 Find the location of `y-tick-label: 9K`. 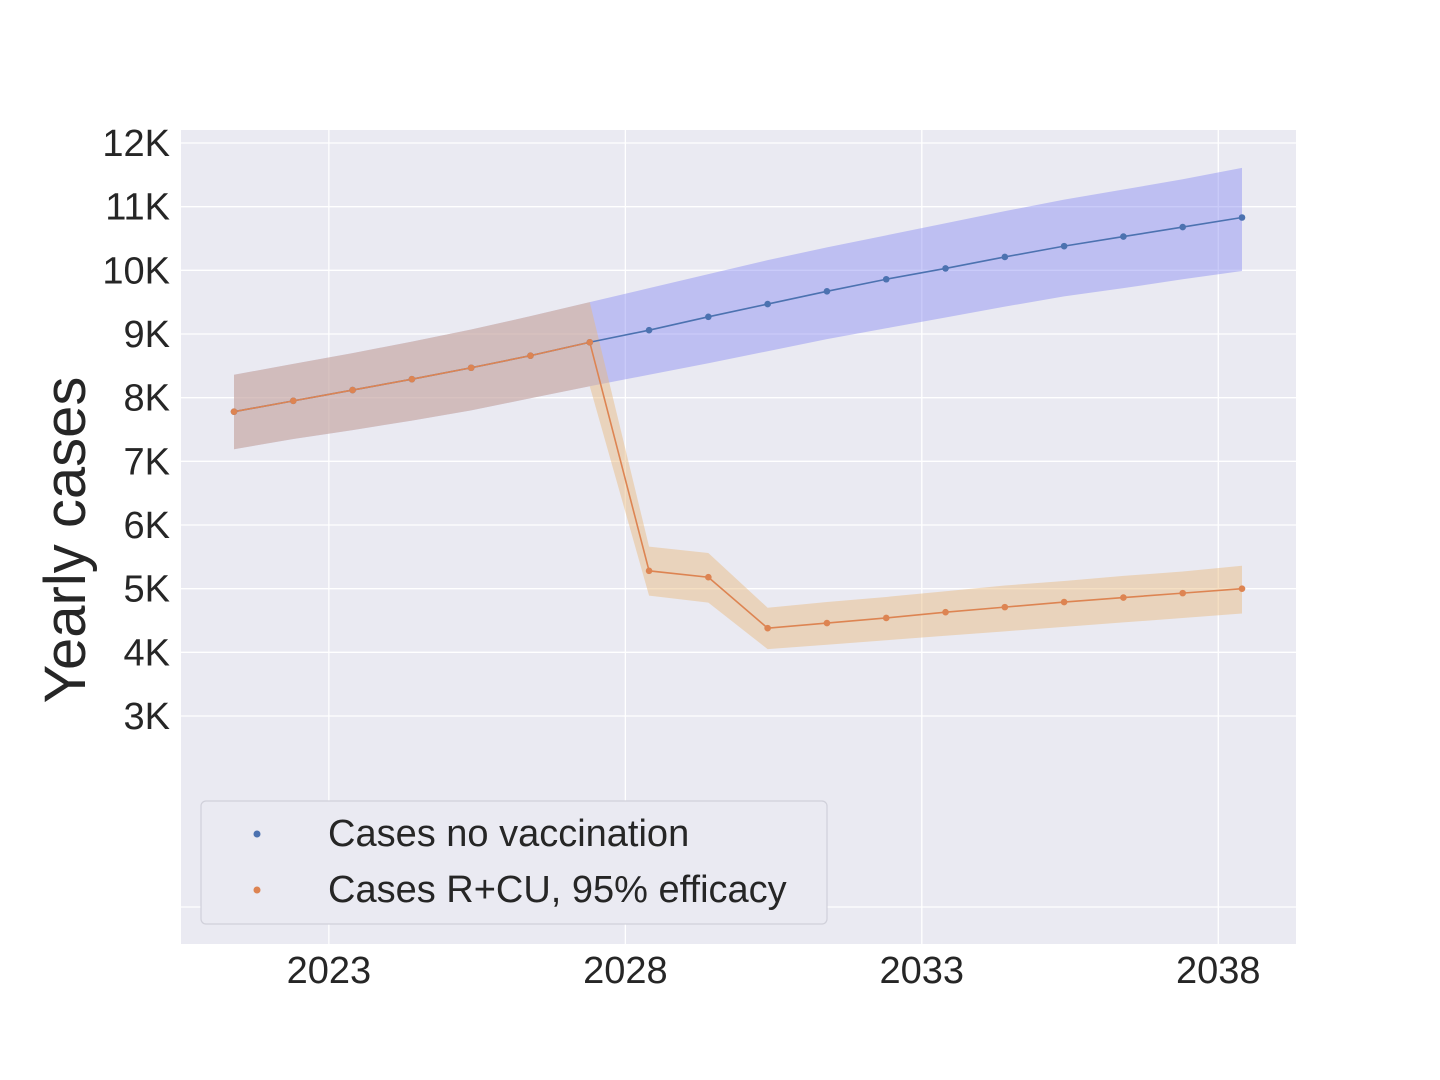

y-tick-label: 9K is located at coordinates (147, 335).